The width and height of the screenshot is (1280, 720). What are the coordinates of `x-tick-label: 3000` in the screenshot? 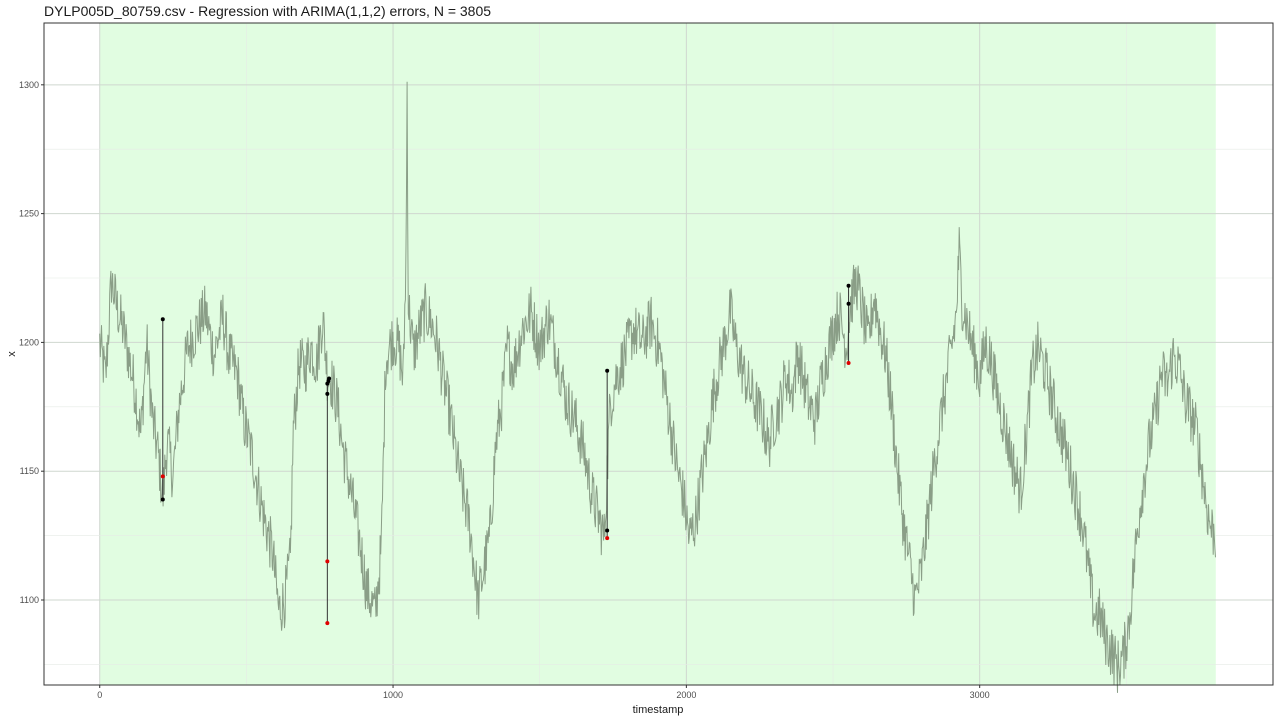 It's located at (980, 695).